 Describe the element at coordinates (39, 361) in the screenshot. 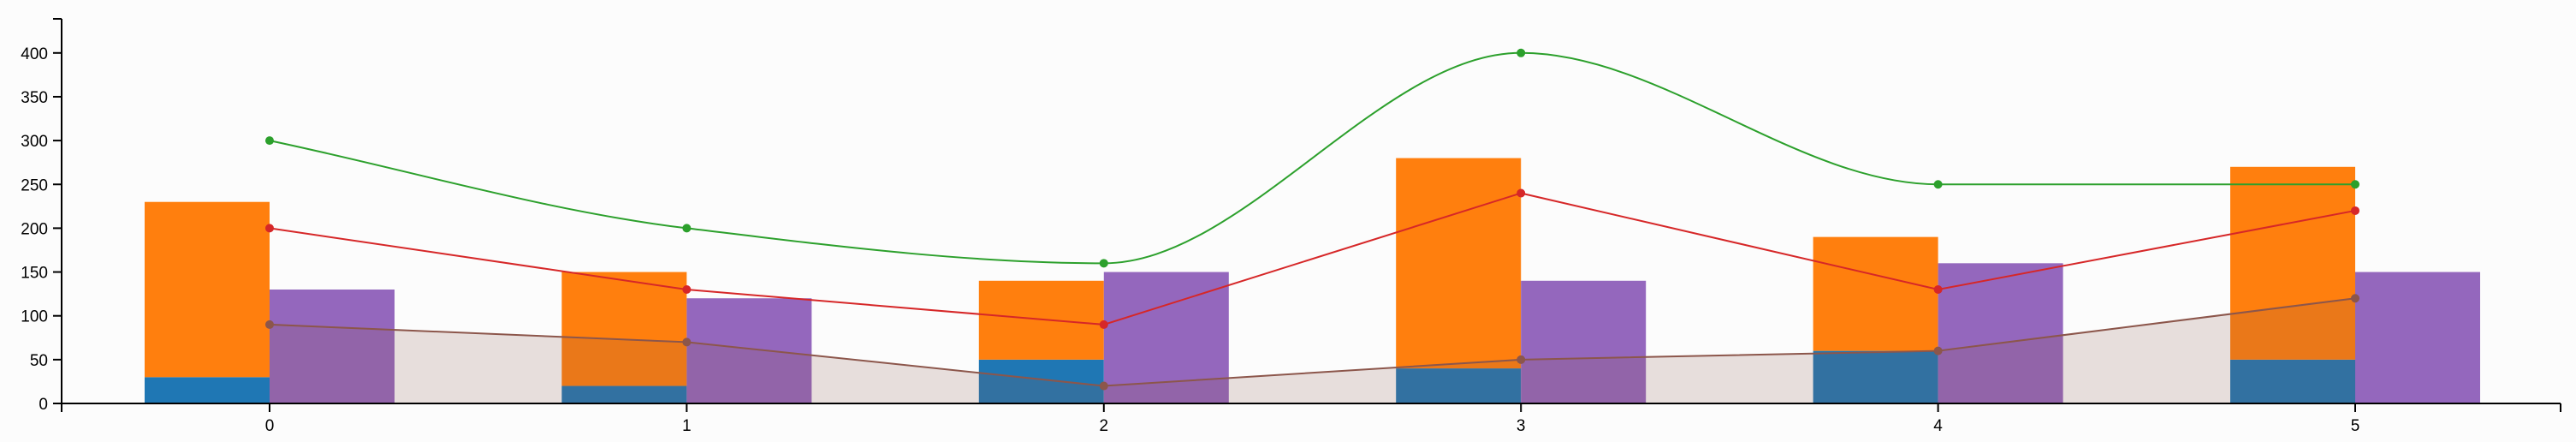

I see `y-tick-label-1: 50` at that location.